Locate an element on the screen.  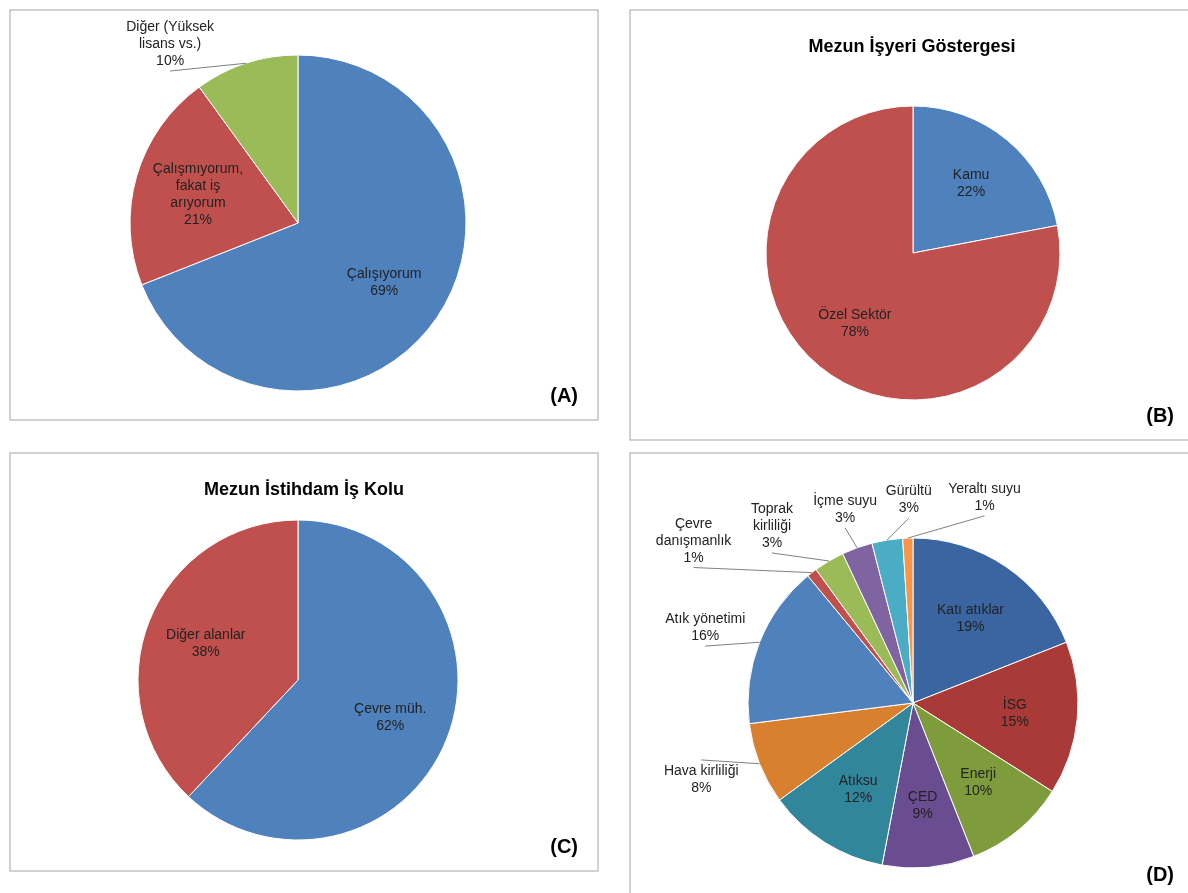
data-label: 9% is located at coordinates (922, 812).